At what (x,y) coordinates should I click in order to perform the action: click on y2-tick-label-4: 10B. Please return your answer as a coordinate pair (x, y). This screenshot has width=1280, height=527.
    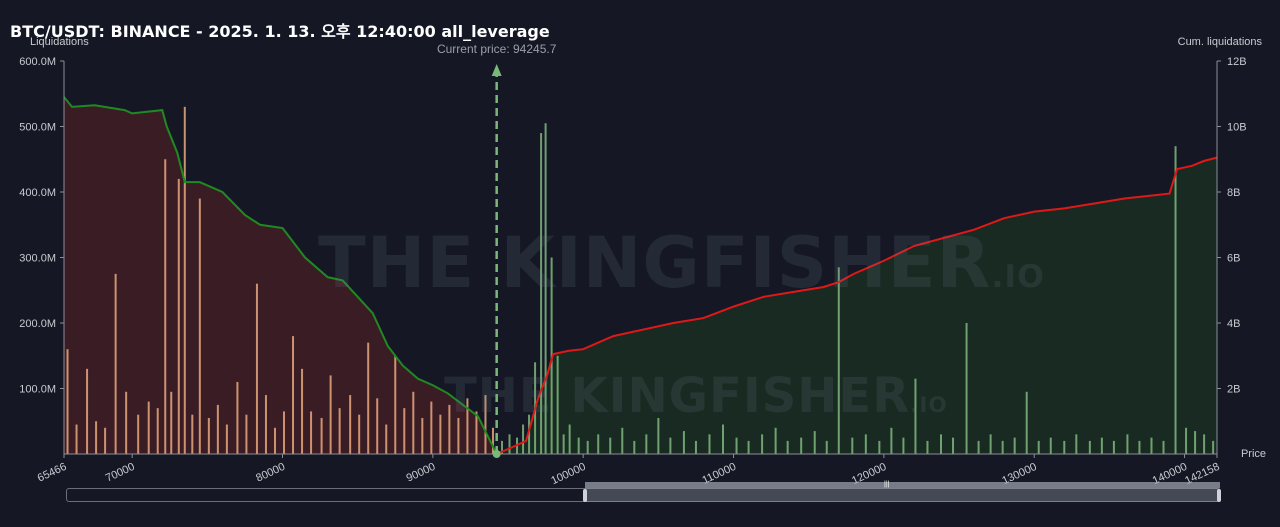
    Looking at the image, I should click on (1237, 128).